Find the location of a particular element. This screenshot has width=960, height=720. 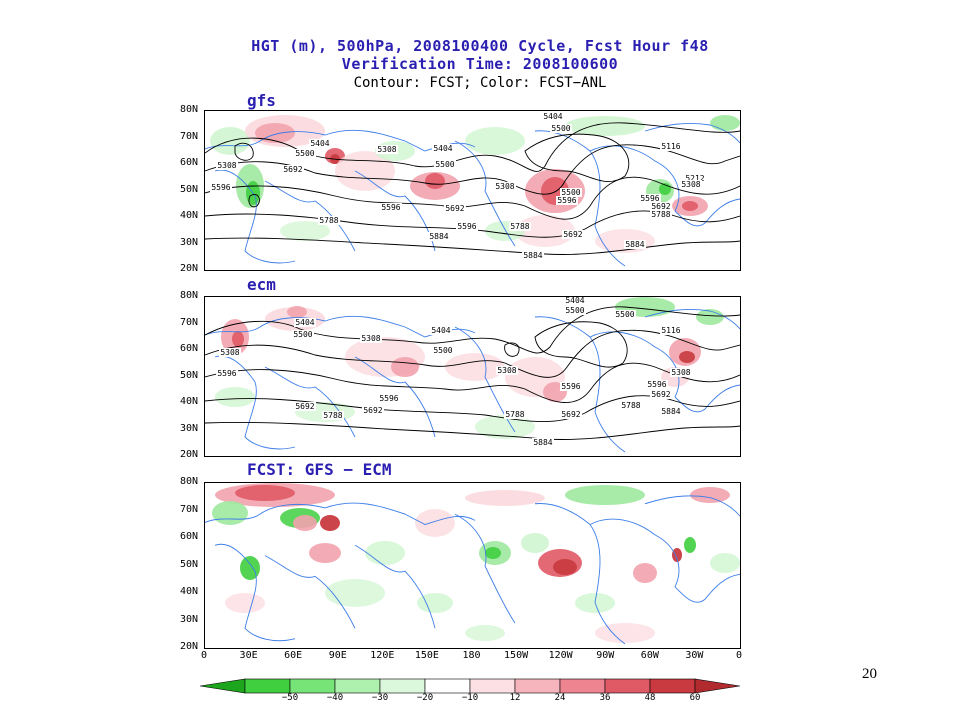

legend-label: −10 is located at coordinates (470, 698).